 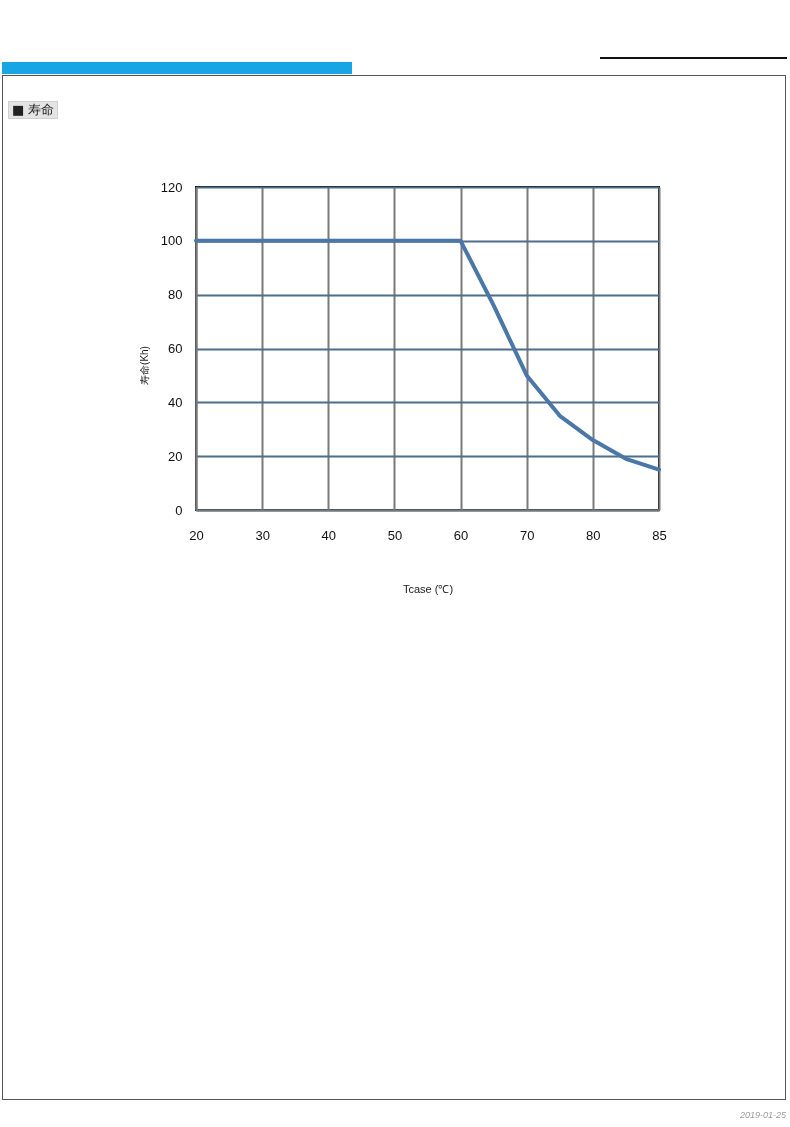 What do you see at coordinates (179, 510) in the screenshot?
I see `y-tick-label: 0` at bounding box center [179, 510].